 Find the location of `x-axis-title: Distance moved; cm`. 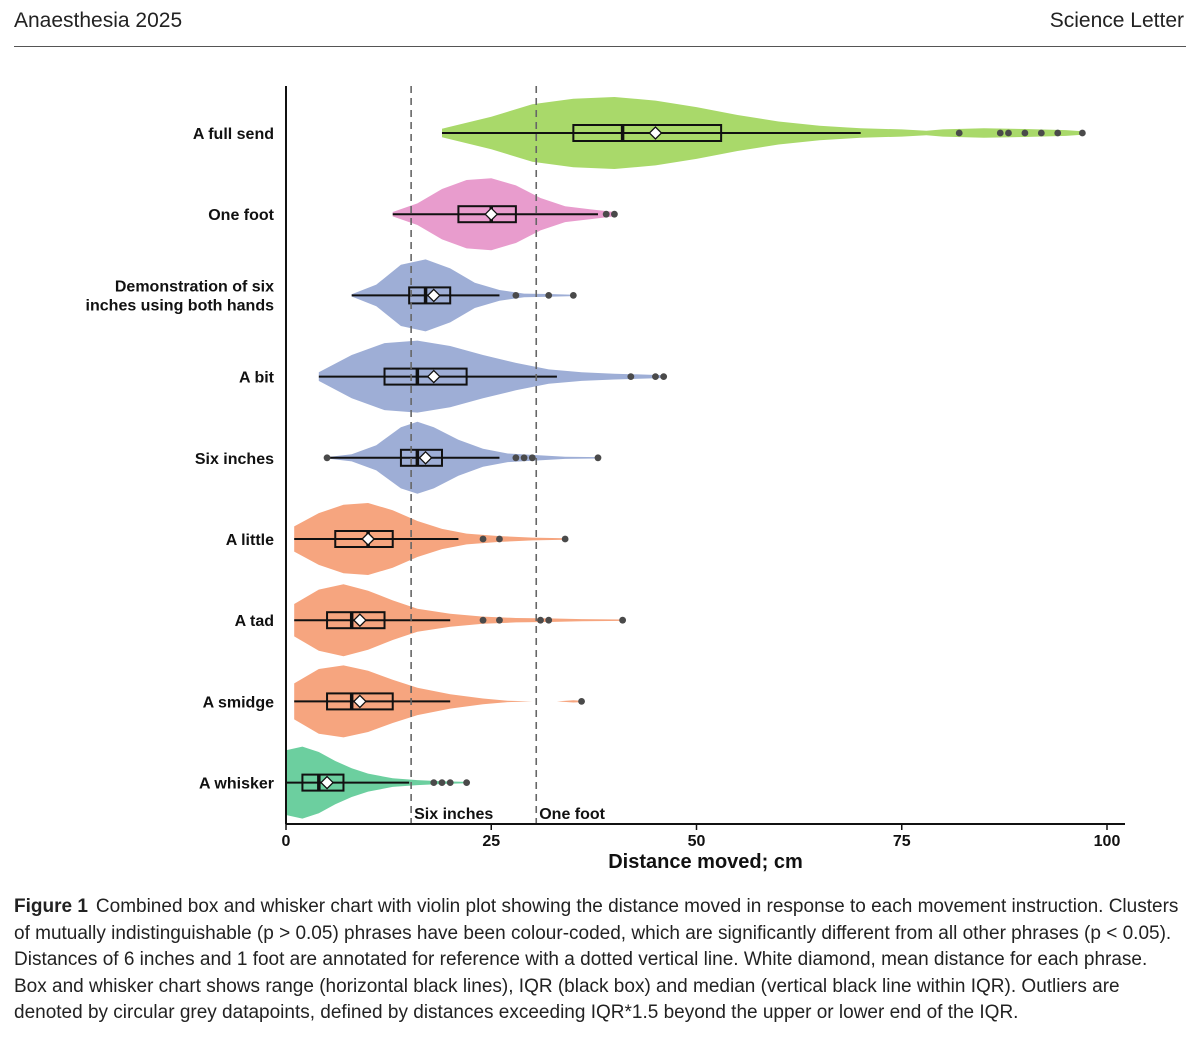

x-axis-title: Distance moved; cm is located at coordinates (705, 862).